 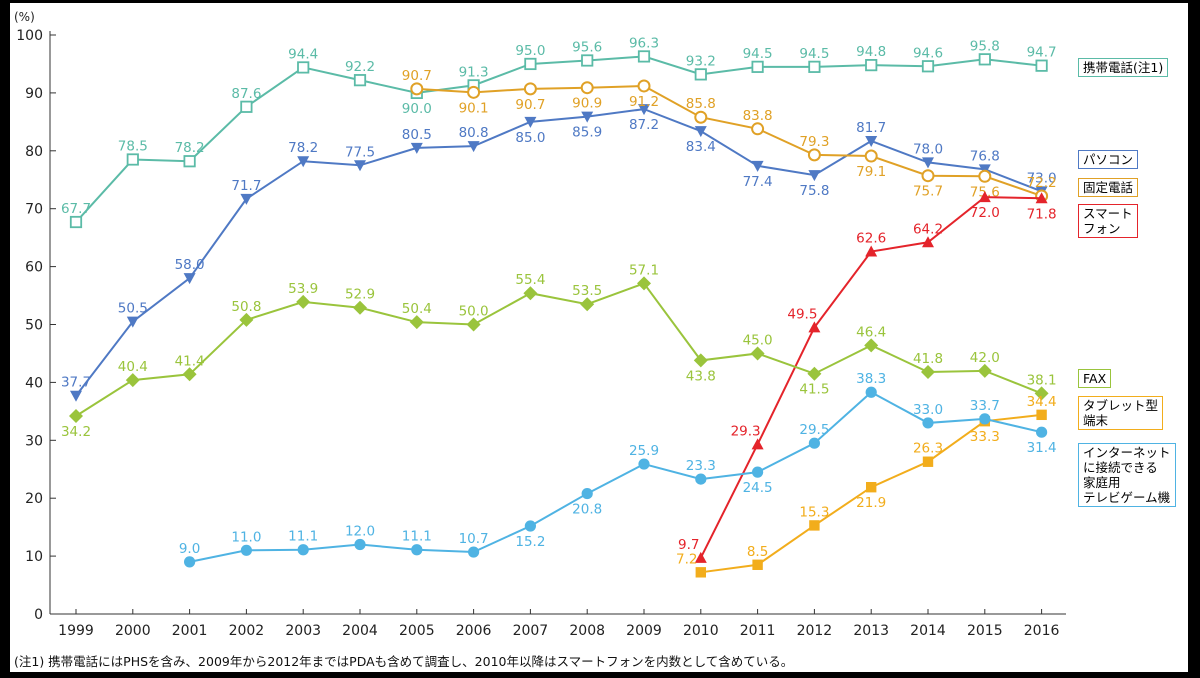 What do you see at coordinates (1042, 53) in the screenshot?
I see `data-label: 94.7` at bounding box center [1042, 53].